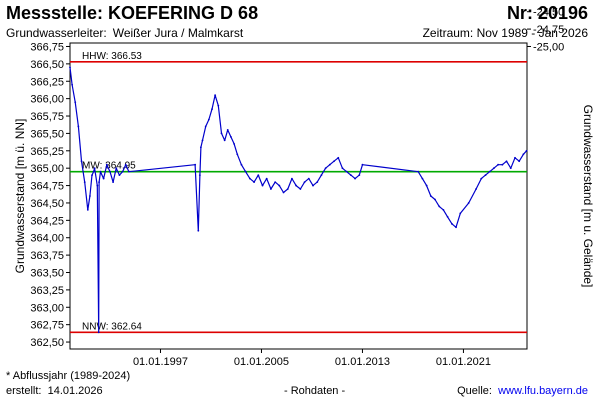  I want to click on y-tick-label: 366,75, so click(47, 47).